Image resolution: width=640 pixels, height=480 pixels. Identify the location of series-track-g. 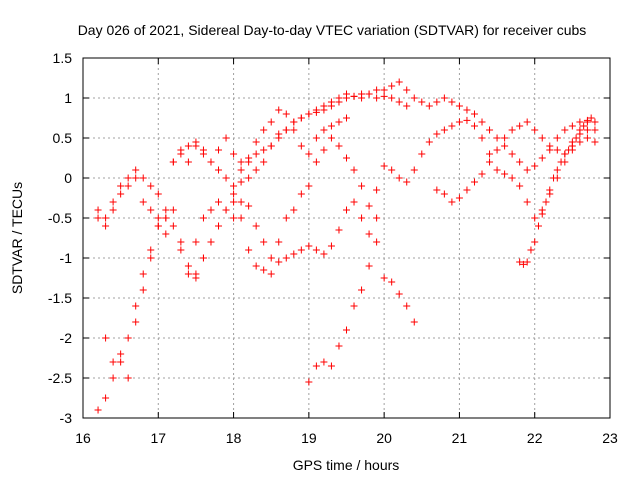
(516, 162).